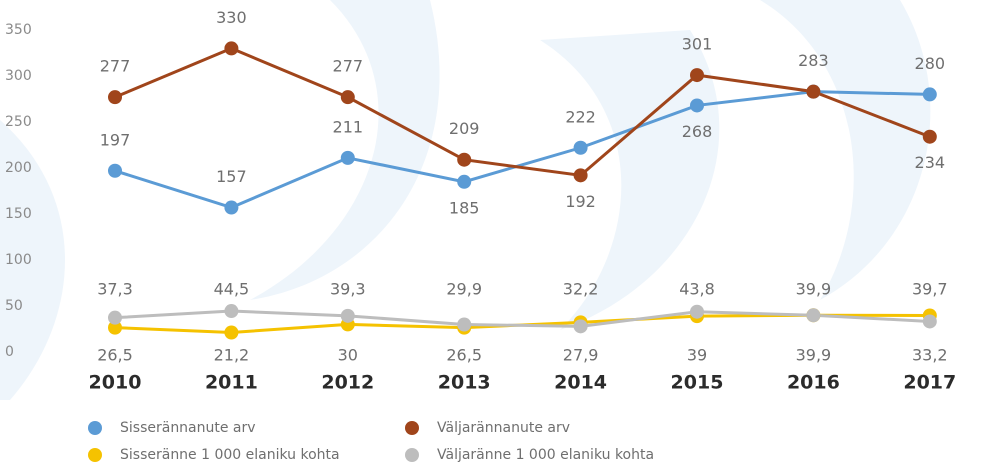  Describe the element at coordinates (464, 289) in the screenshot. I see `data-label: 29,9` at that location.